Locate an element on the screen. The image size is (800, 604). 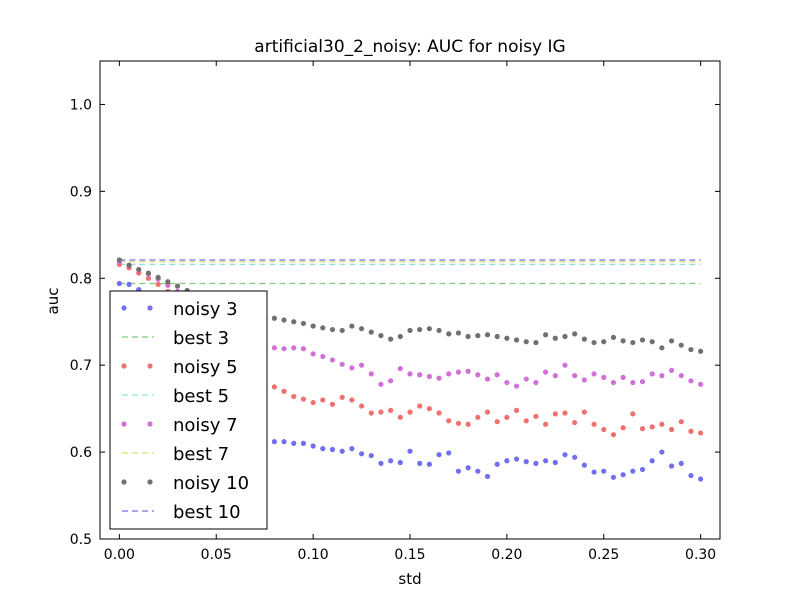
legend-item-best-3: best 3 is located at coordinates (175, 338).